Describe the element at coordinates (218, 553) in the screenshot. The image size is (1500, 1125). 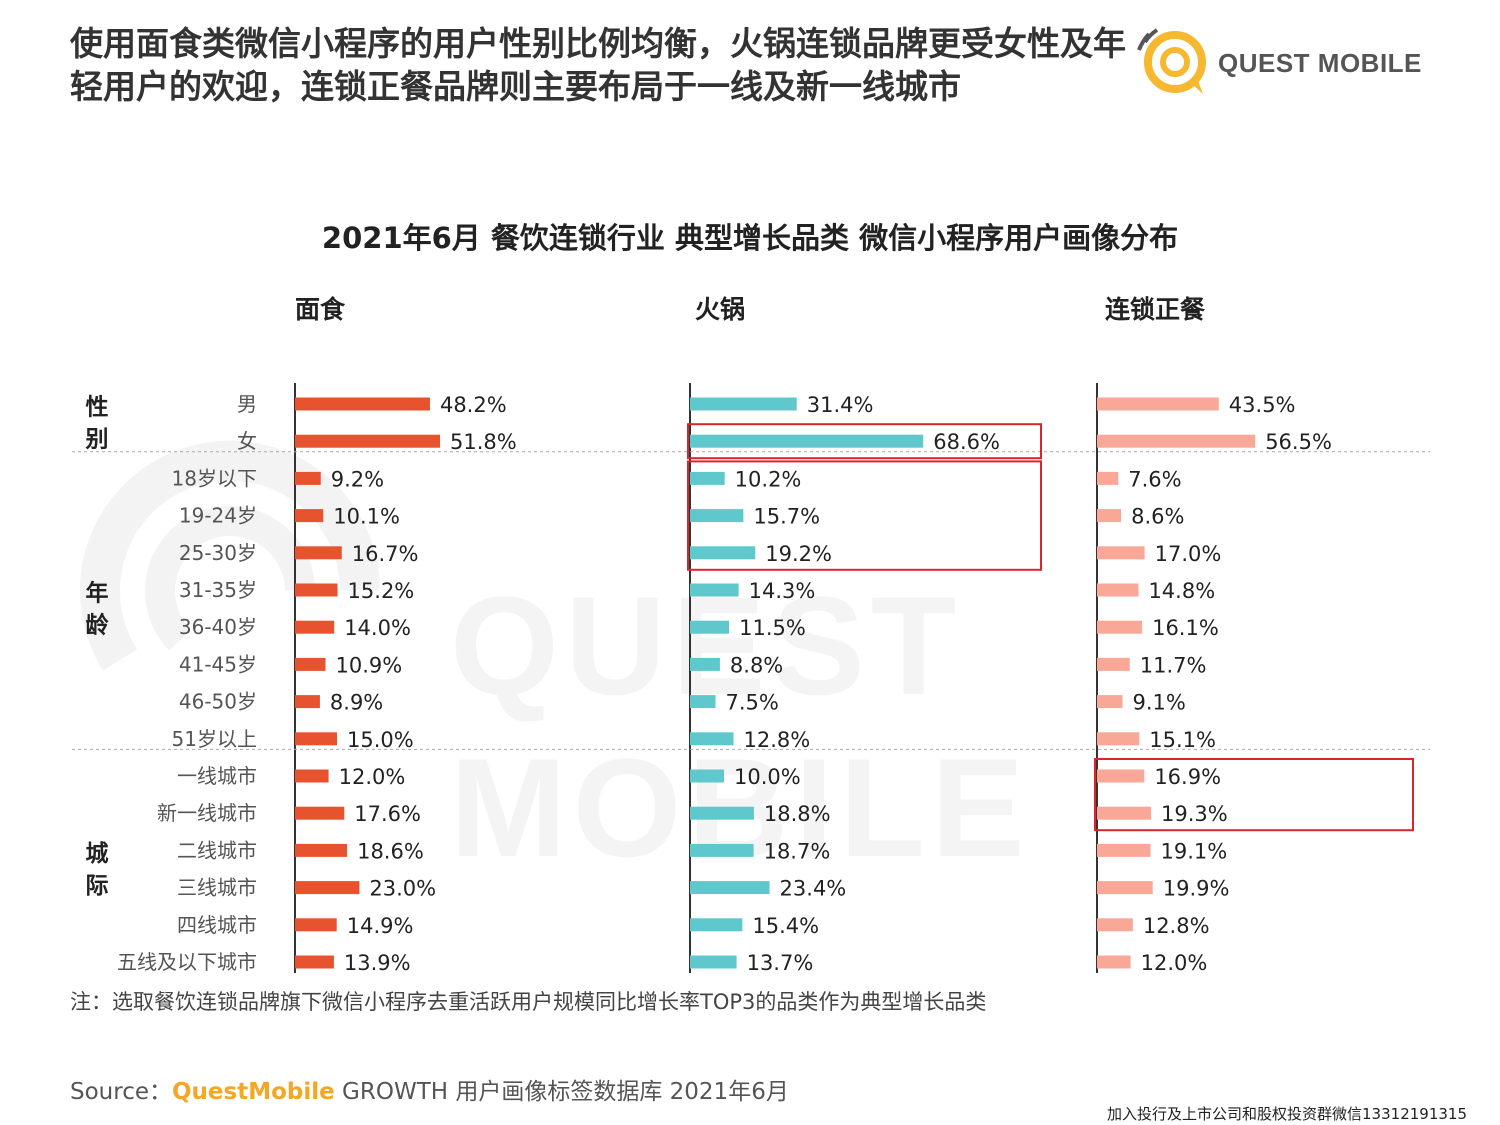
I see `category-label-4: 25-30岁` at that location.